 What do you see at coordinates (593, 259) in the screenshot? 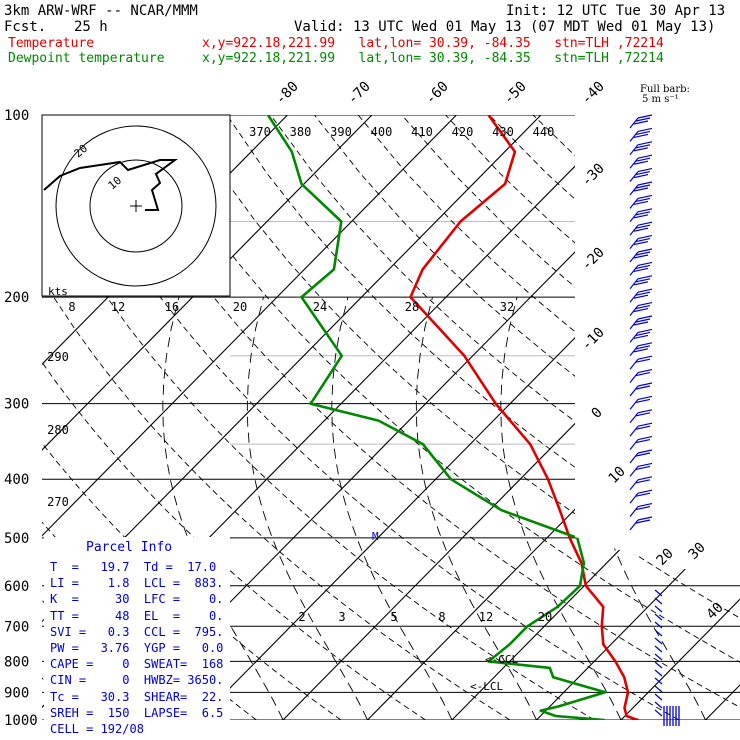
I see `isotherm-label: -20` at bounding box center [593, 259].